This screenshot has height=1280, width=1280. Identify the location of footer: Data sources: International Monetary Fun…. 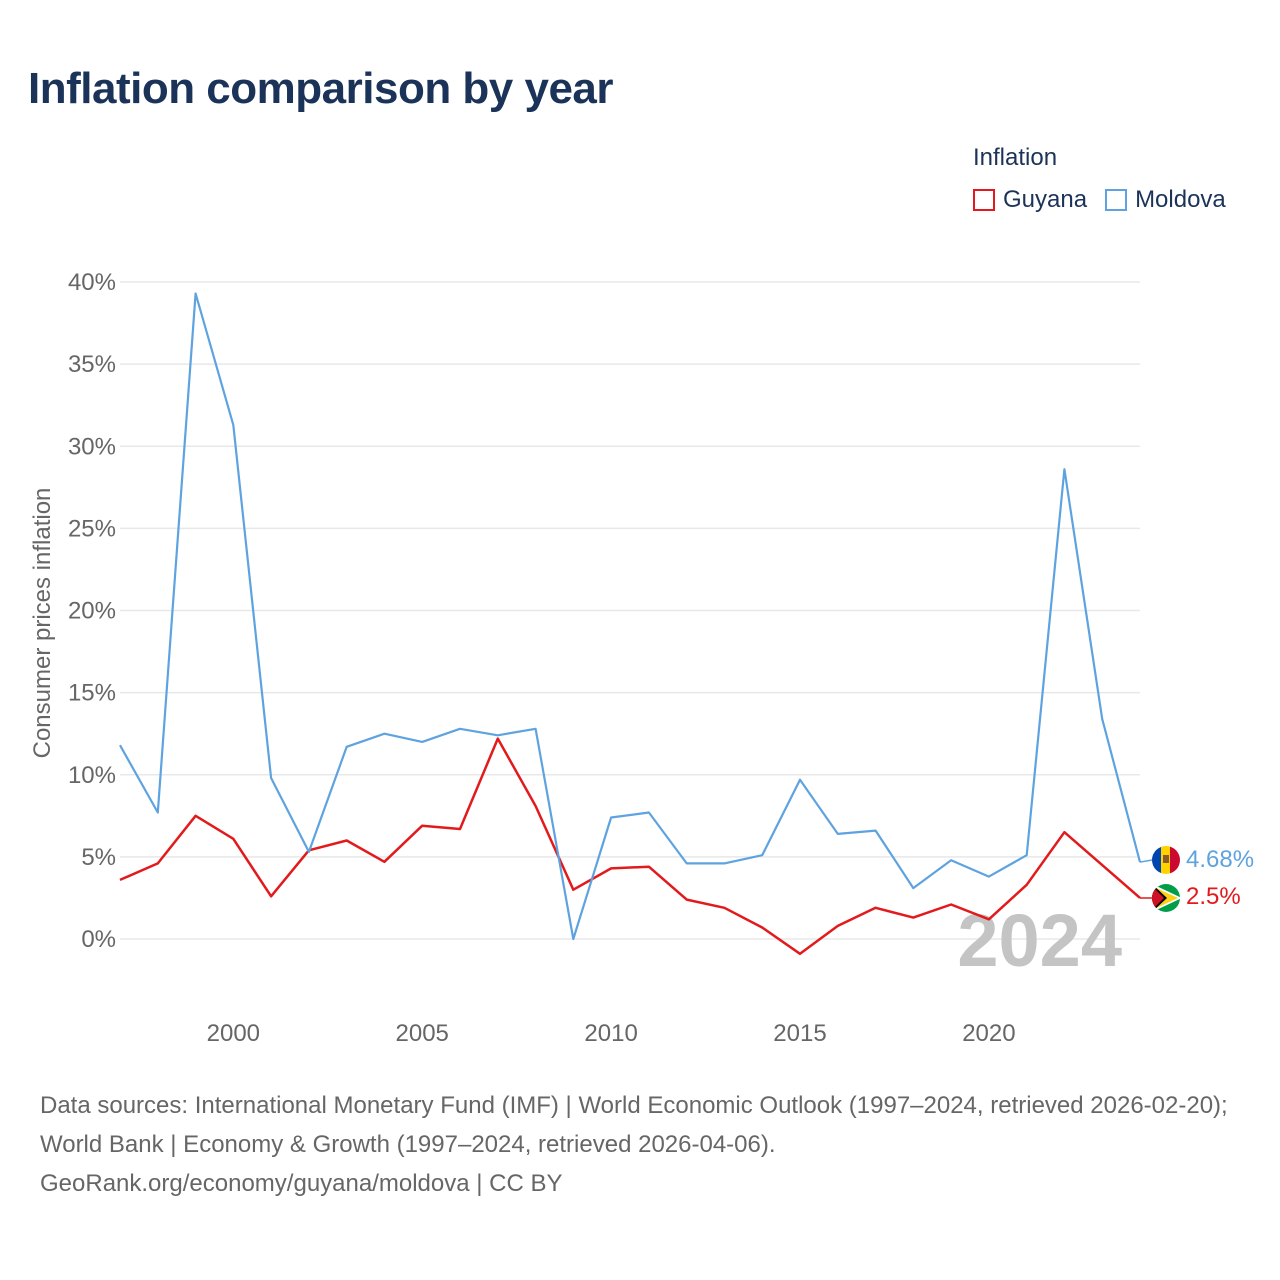
(645, 1144).